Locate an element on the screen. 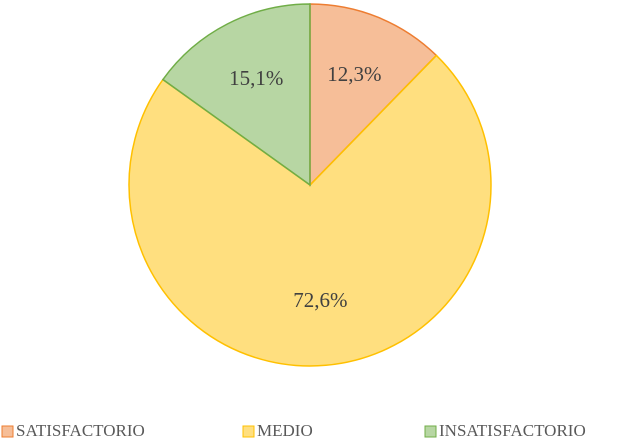  data-label: 15,1% is located at coordinates (256, 78).